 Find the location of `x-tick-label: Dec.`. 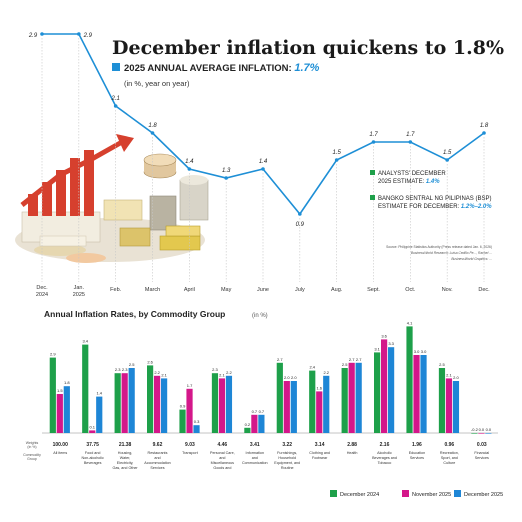

x-tick-label: Dec. is located at coordinates (484, 290).